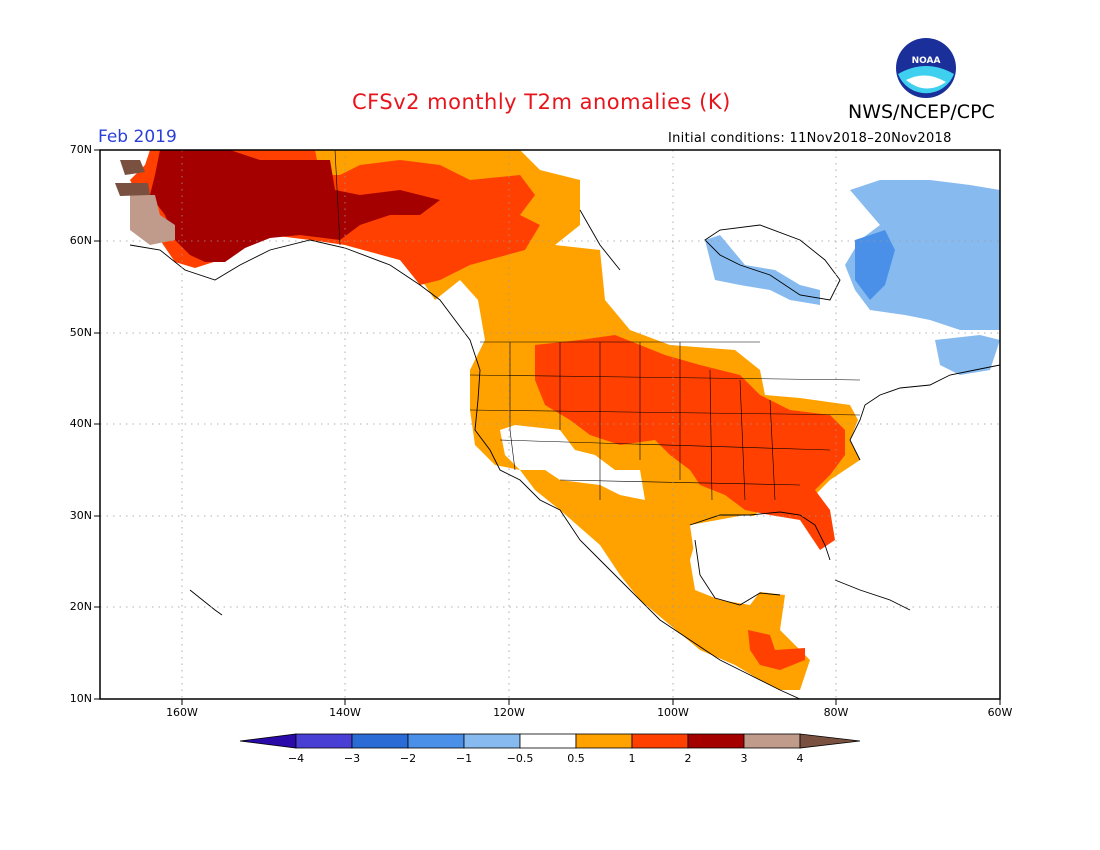 The width and height of the screenshot is (1100, 850). Describe the element at coordinates (926, 68) in the screenshot. I see `noaa-logo` at that location.